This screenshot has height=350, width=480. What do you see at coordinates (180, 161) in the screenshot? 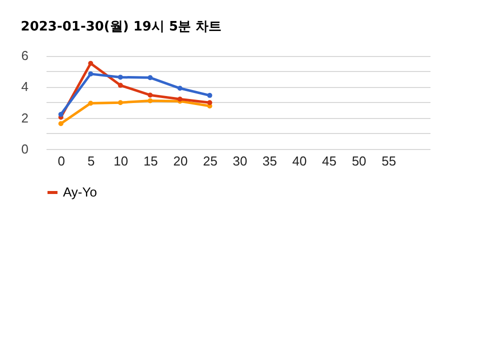
I see `x-tick-label: 20` at bounding box center [180, 161].